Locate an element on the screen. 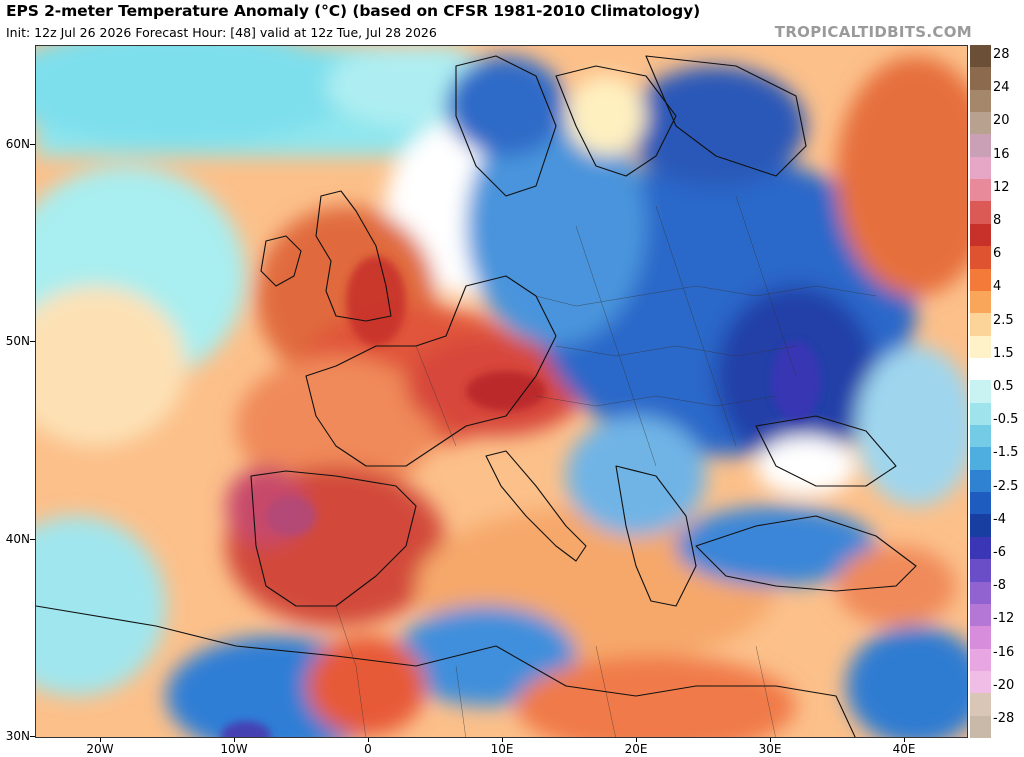 This screenshot has width=1024, height=757. lat-label-40n: 40N is located at coordinates (17, 539).